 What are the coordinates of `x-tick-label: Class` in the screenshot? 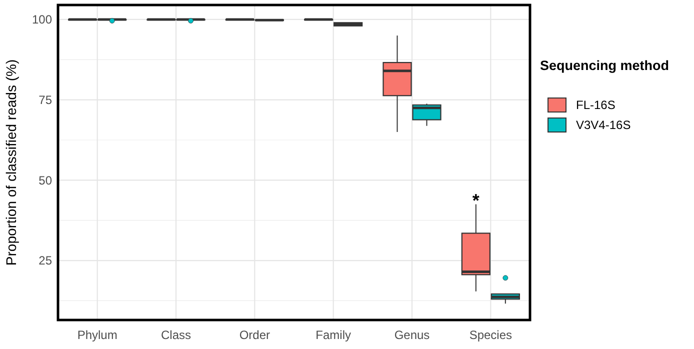 It's located at (176, 335).